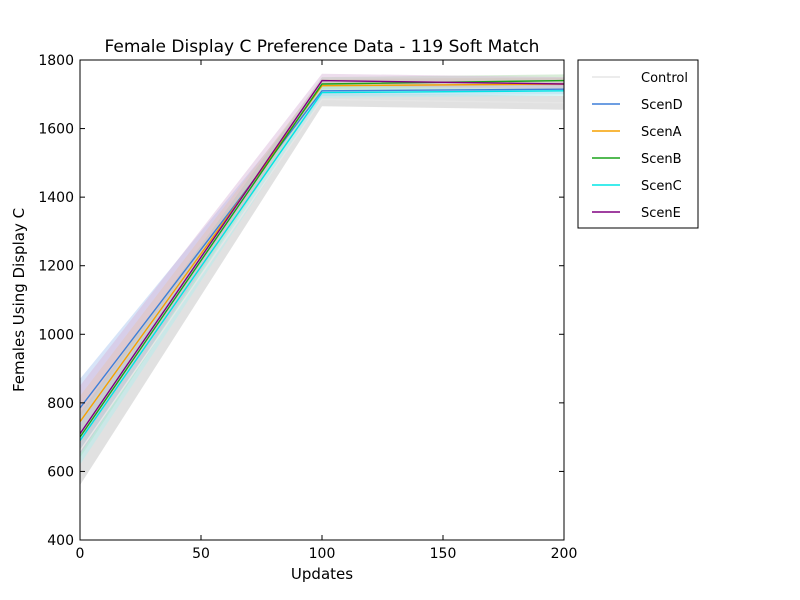  I want to click on legend-label-control: Control, so click(664, 78).